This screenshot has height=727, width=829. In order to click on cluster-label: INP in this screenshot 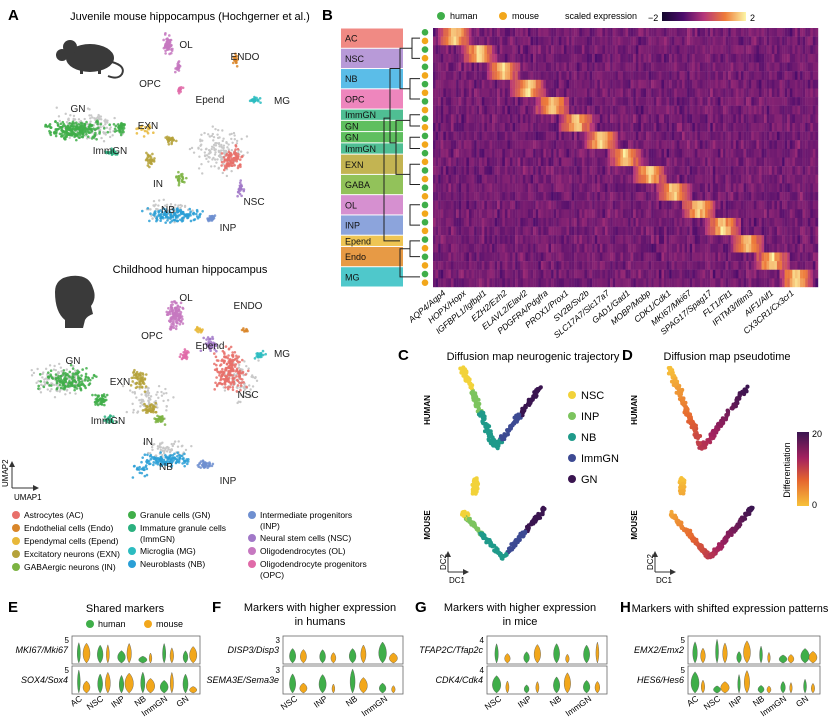, I will do `click(352, 226)`.